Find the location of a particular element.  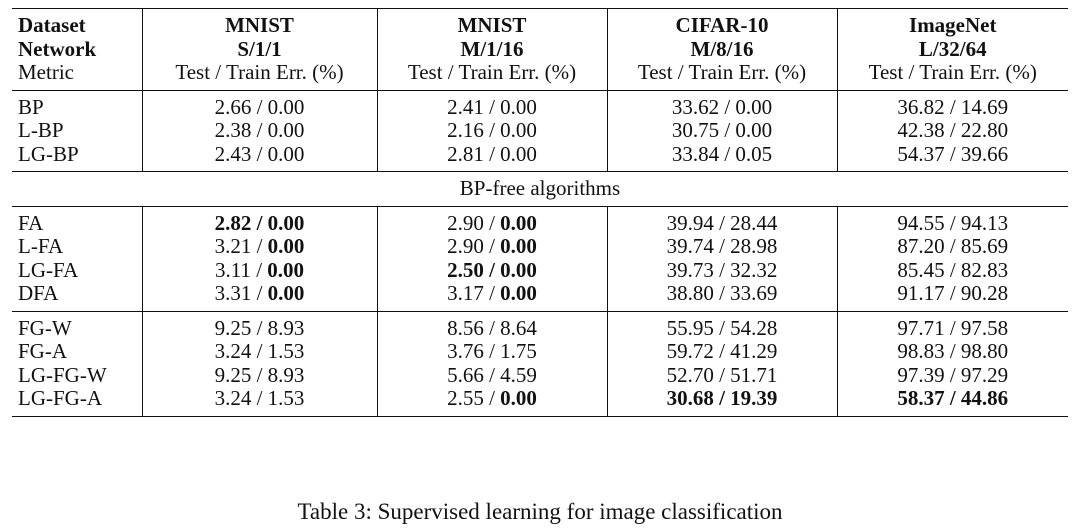

test-error: 39.74 is located at coordinates (690, 246).